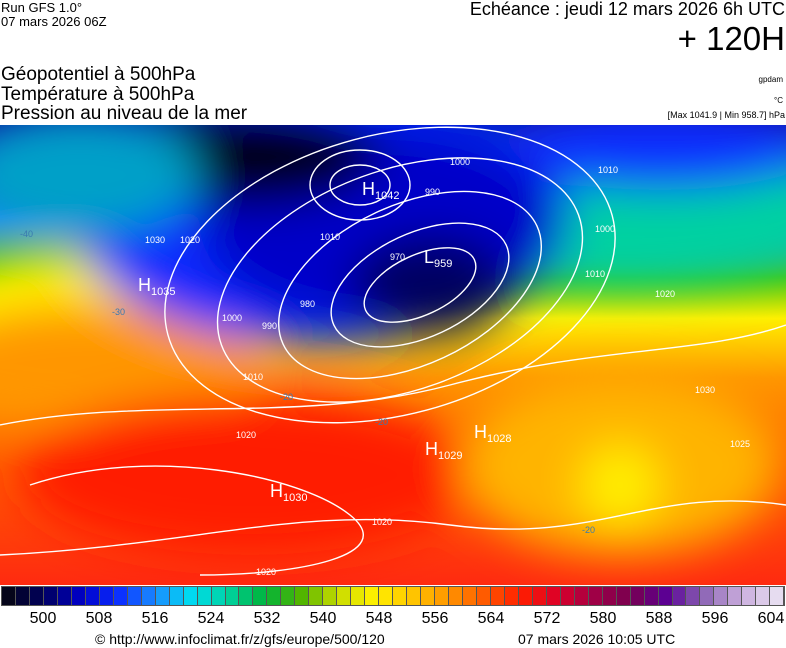 This screenshot has width=786, height=648. I want to click on isobar-label: 970, so click(397, 257).